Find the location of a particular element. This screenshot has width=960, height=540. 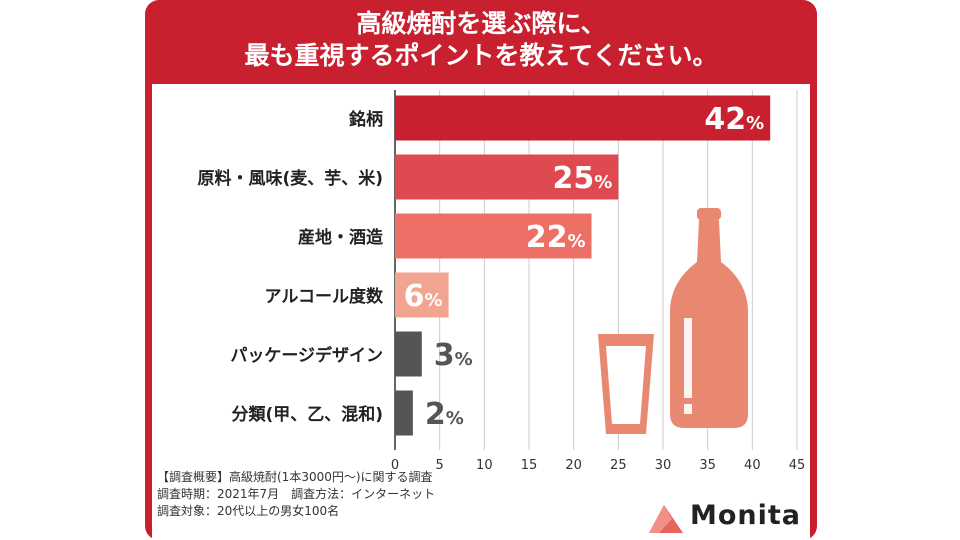

value-label: 42% is located at coordinates (734, 119).